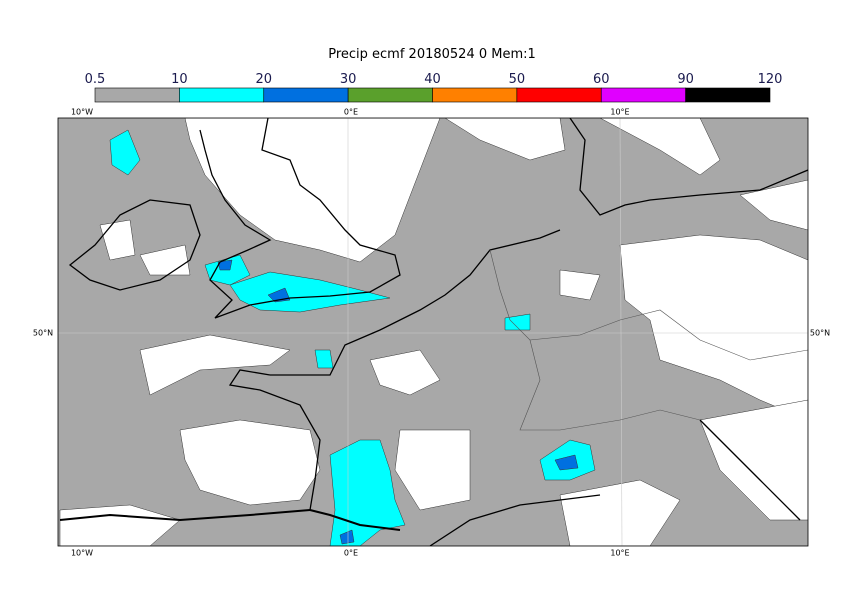 Image resolution: width=842 pixels, height=596 pixels. What do you see at coordinates (770, 79) in the screenshot?
I see `colorbar-label: 120` at bounding box center [770, 79].